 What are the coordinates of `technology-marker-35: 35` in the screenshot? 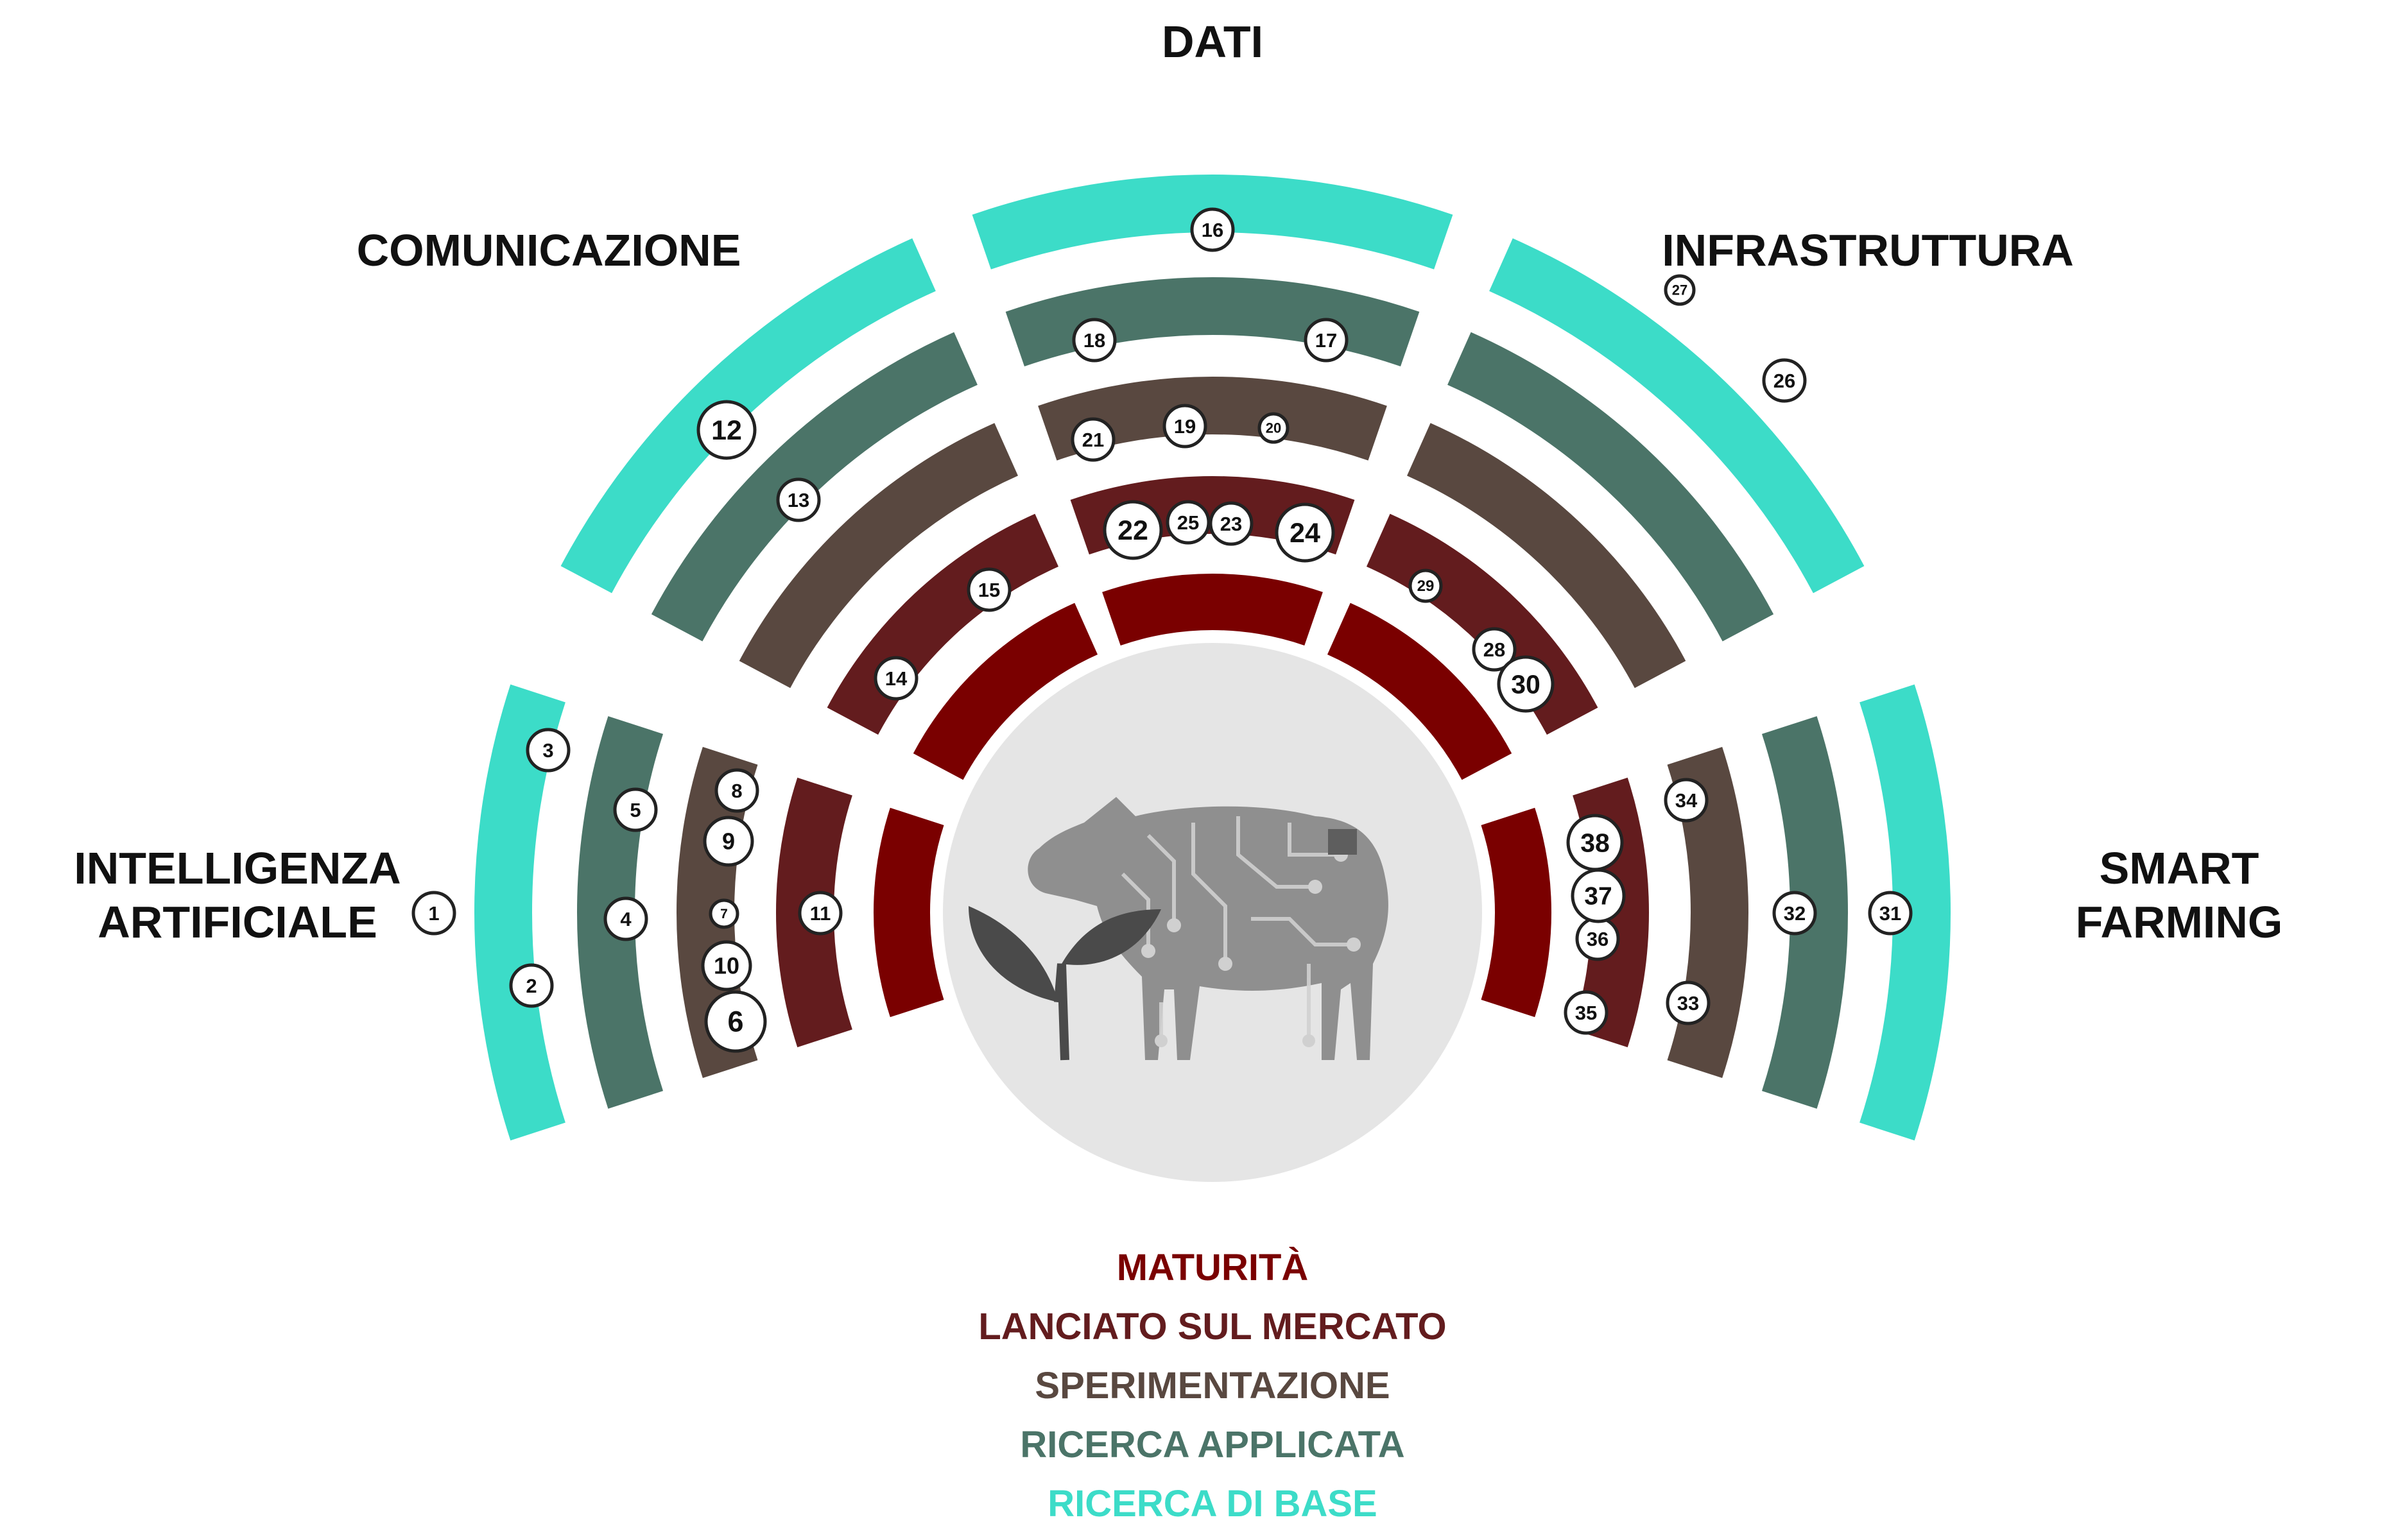 It's located at (1587, 1013).